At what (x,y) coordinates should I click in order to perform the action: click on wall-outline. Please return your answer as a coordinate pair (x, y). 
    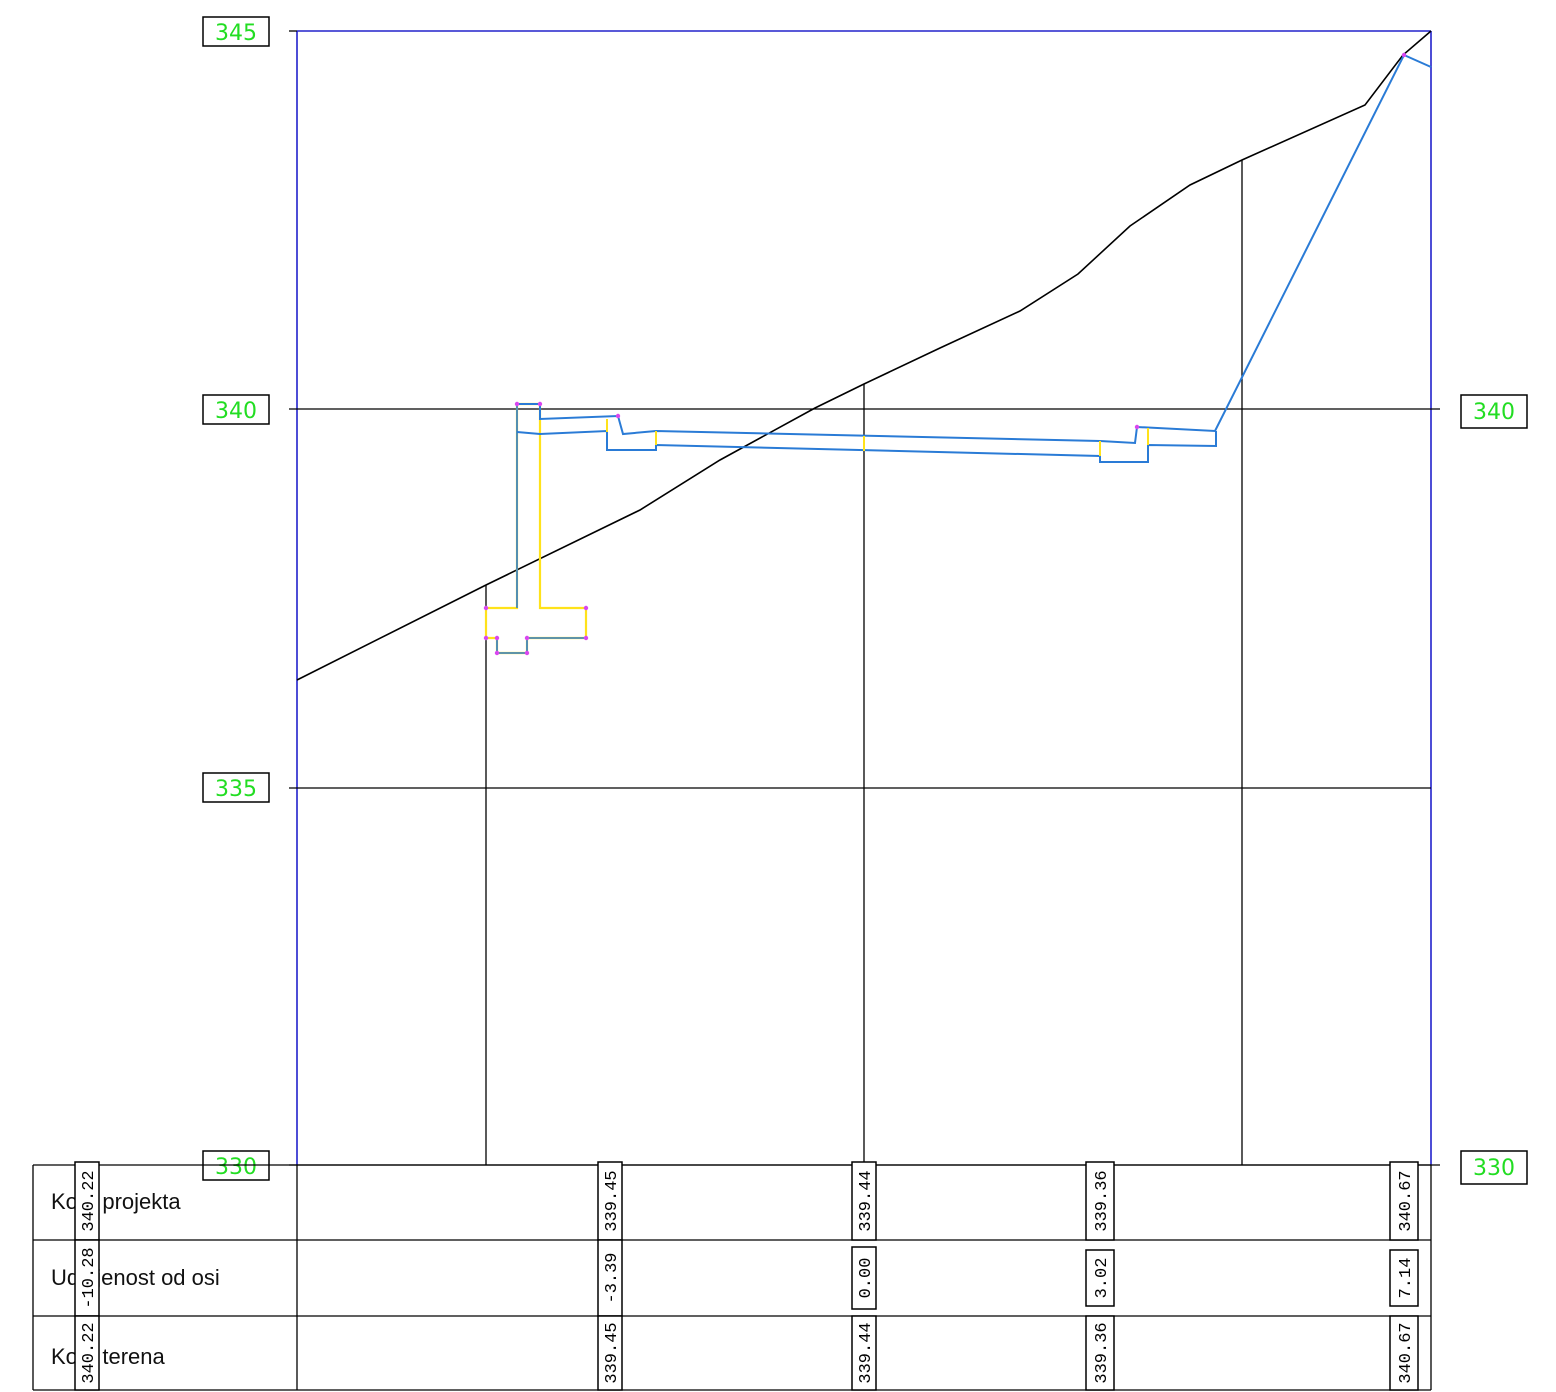
    Looking at the image, I should click on (536, 528).